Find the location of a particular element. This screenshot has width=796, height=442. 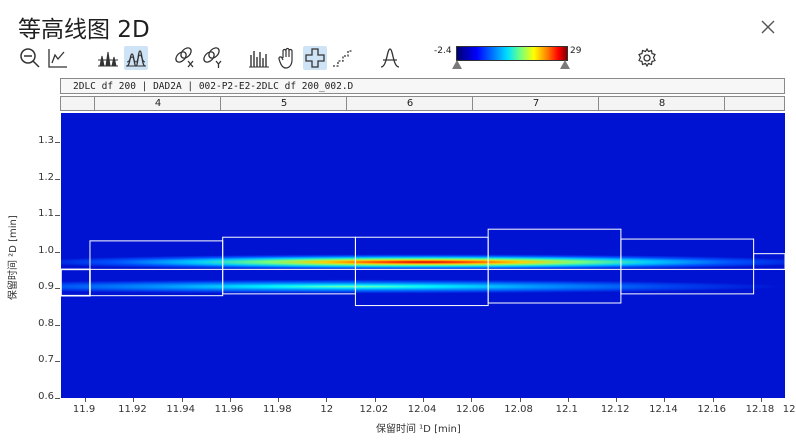

x-tick-label: 11.96 is located at coordinates (229, 409).